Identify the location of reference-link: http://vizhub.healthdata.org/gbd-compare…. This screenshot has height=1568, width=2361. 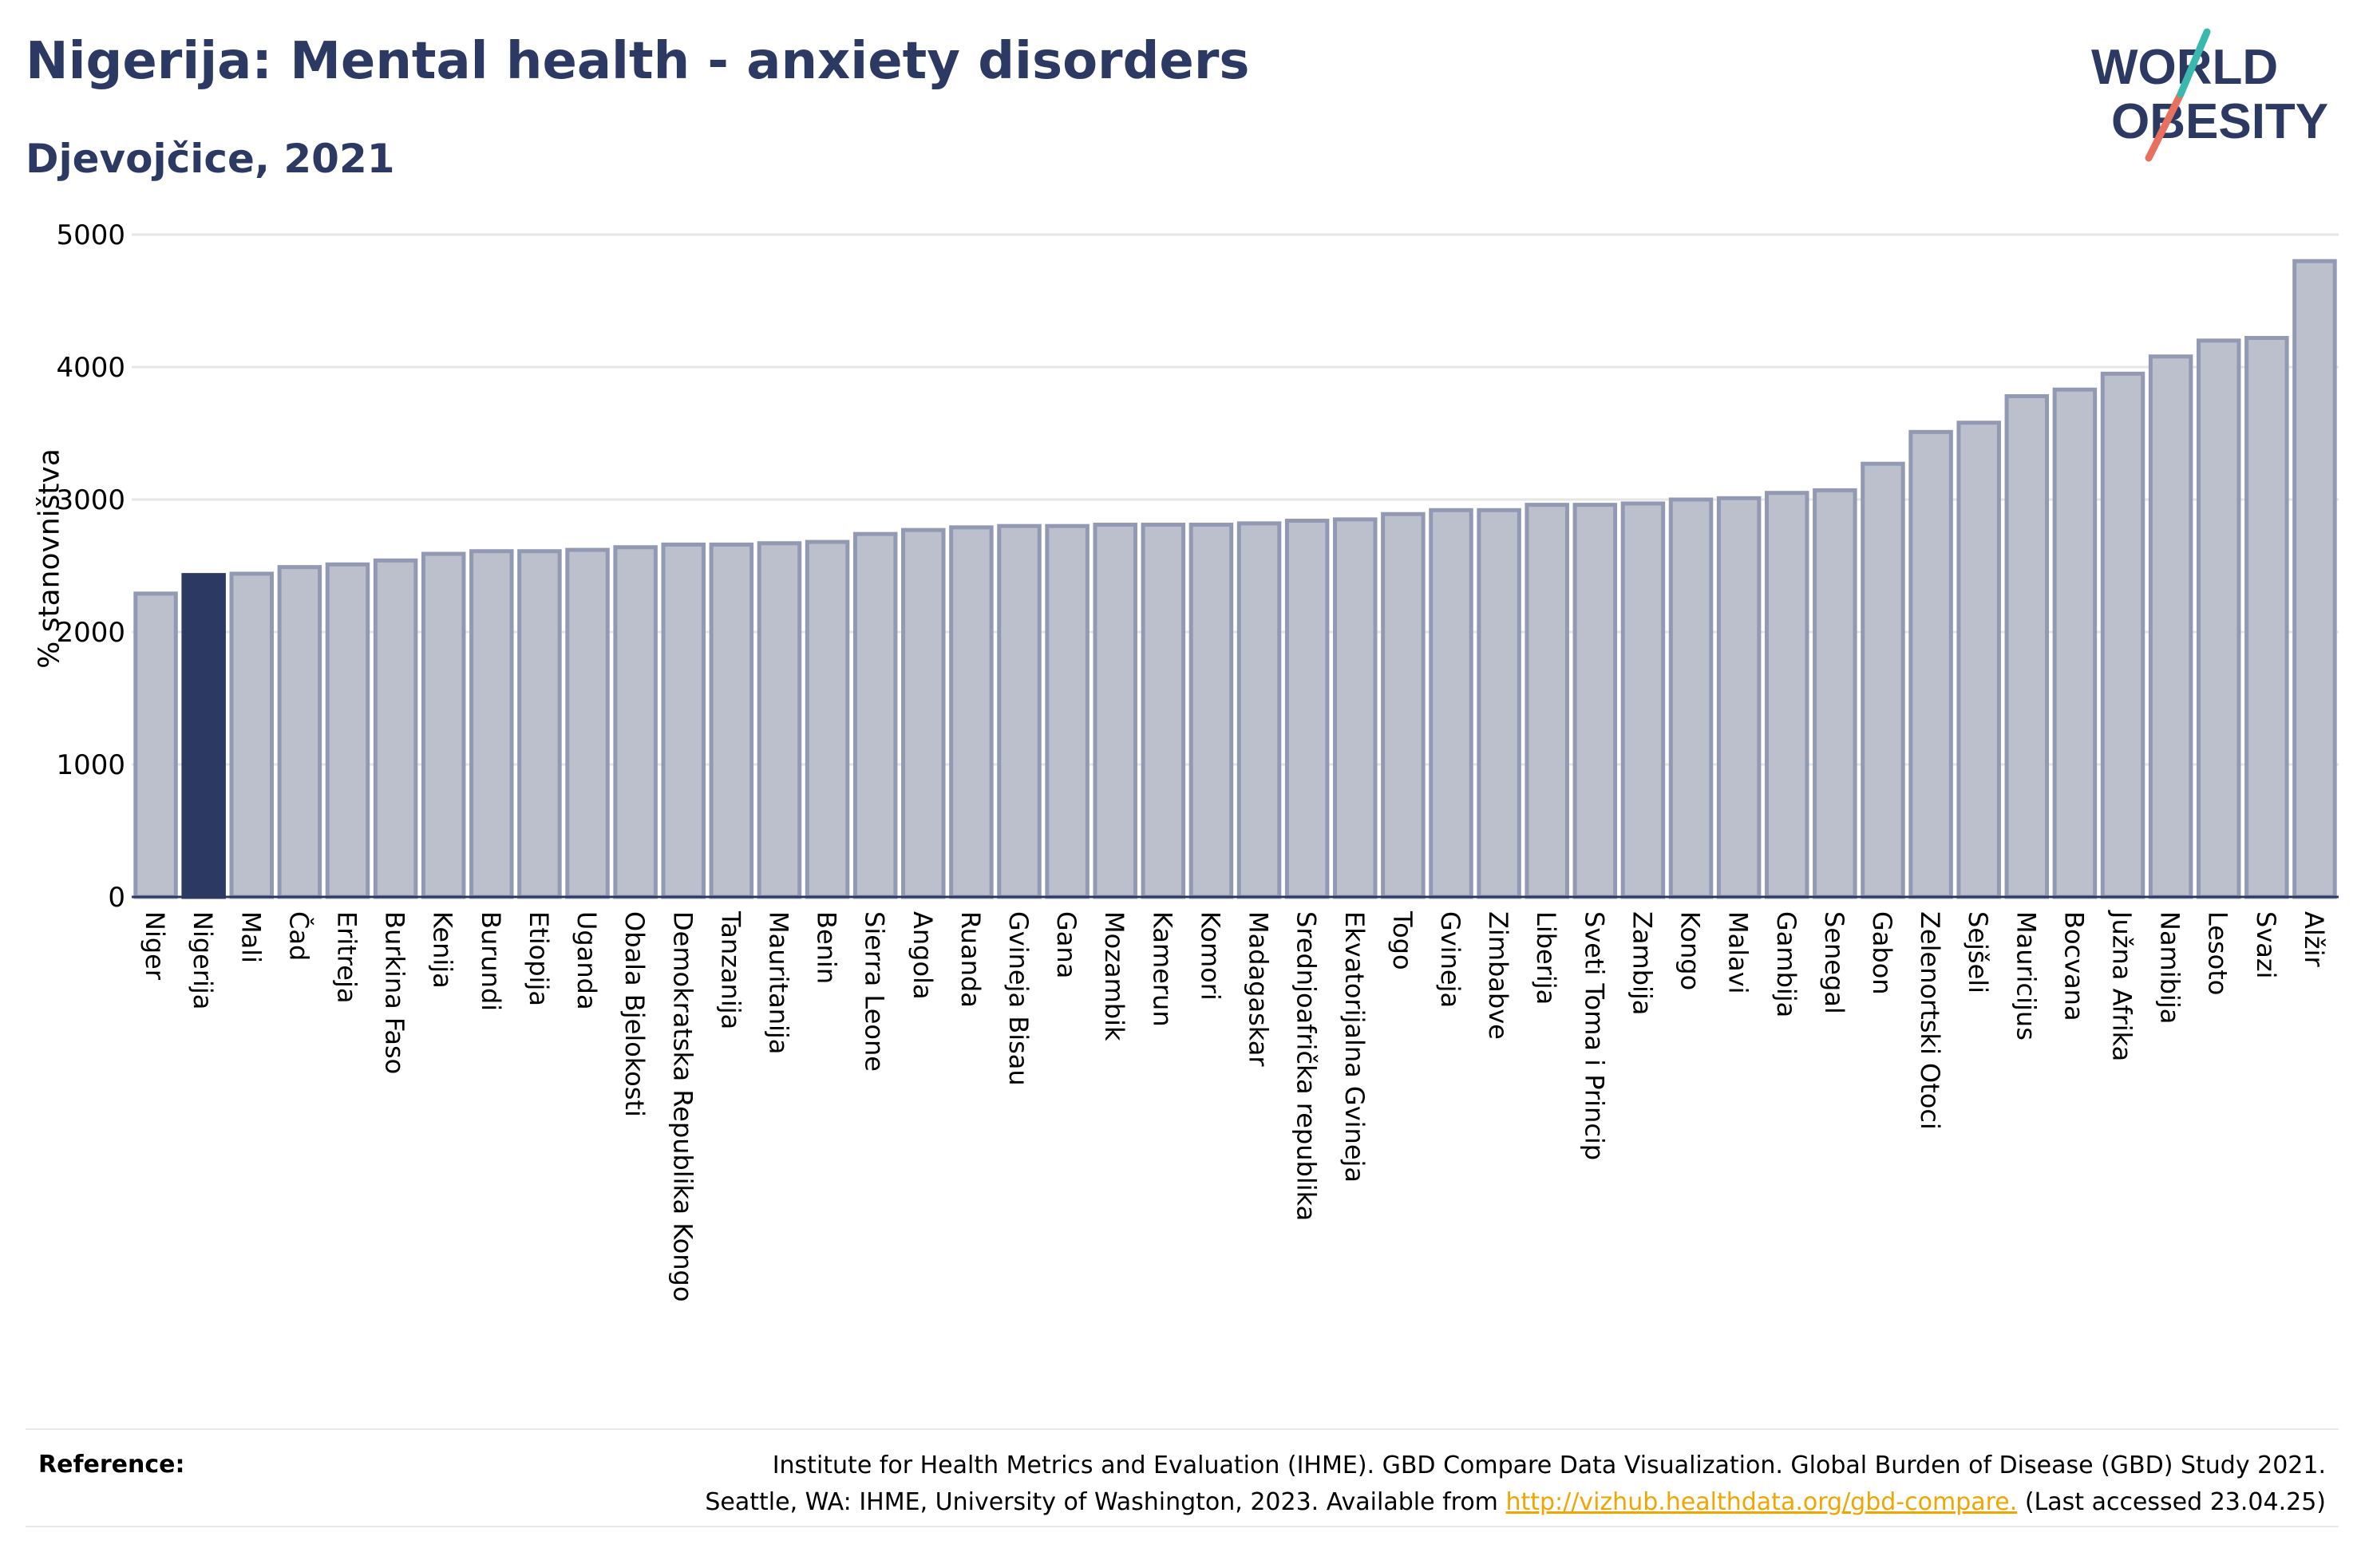
(1761, 1502).